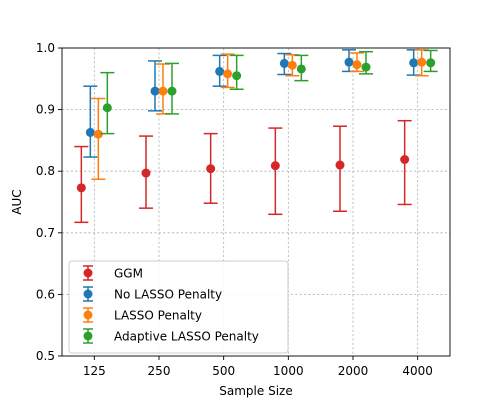 The height and width of the screenshot is (400, 500). What do you see at coordinates (417, 371) in the screenshot?
I see `x-tick-label: 4000` at bounding box center [417, 371].